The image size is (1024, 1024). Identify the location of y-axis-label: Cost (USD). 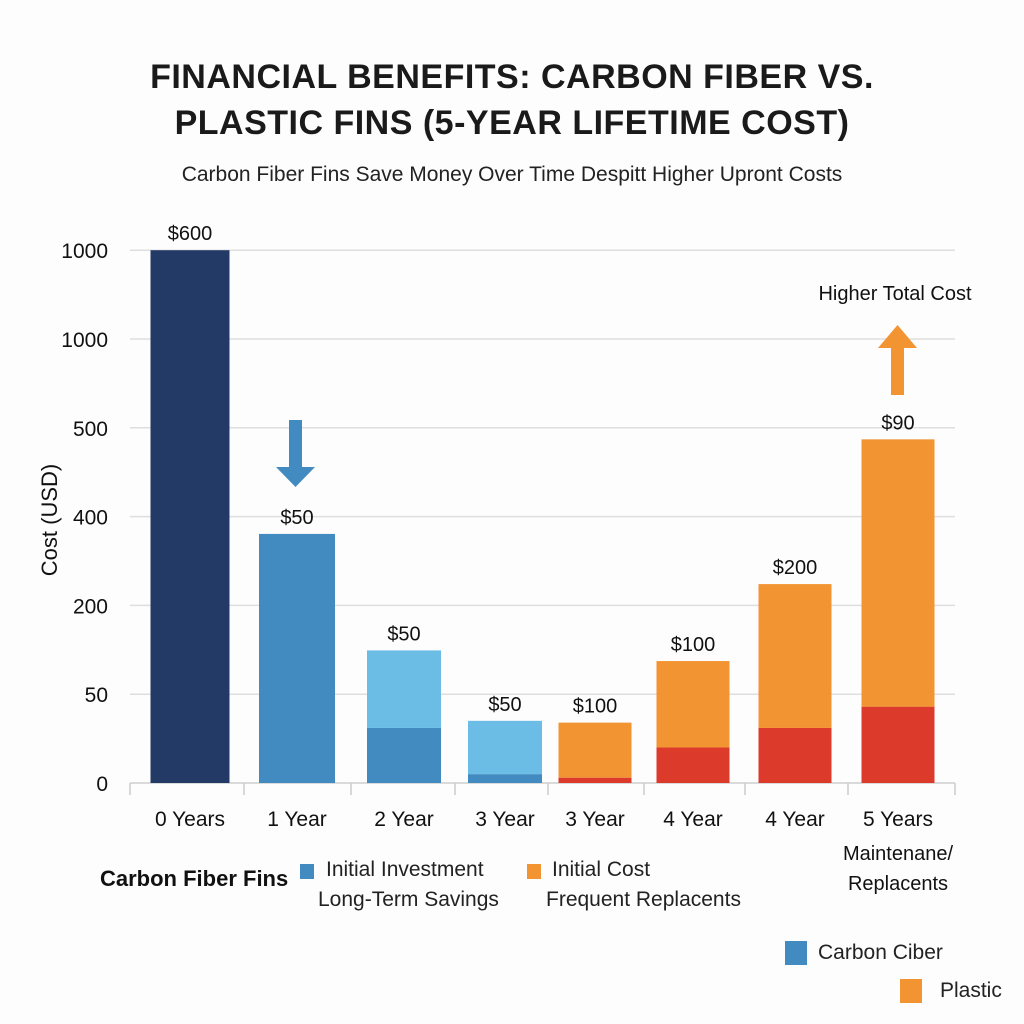
(49, 520).